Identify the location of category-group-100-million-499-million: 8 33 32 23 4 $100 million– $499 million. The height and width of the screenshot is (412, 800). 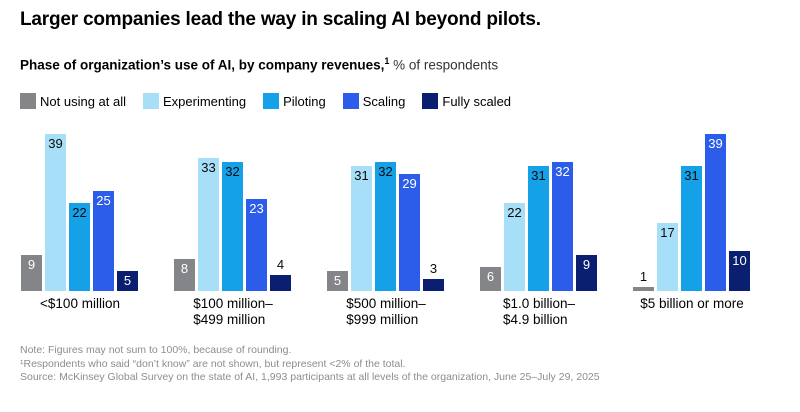
(233, 229).